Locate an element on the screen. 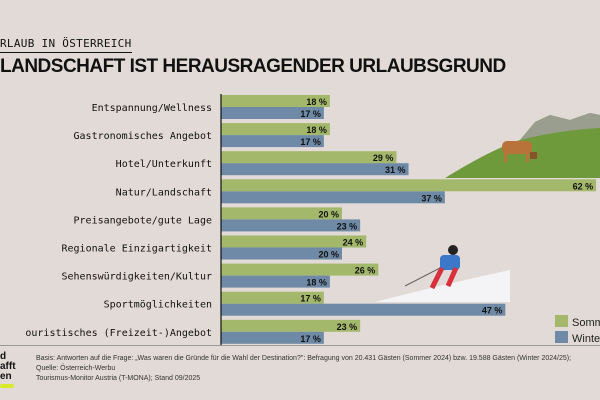 The height and width of the screenshot is (400, 600). legend-swatch-summer is located at coordinates (561, 321).